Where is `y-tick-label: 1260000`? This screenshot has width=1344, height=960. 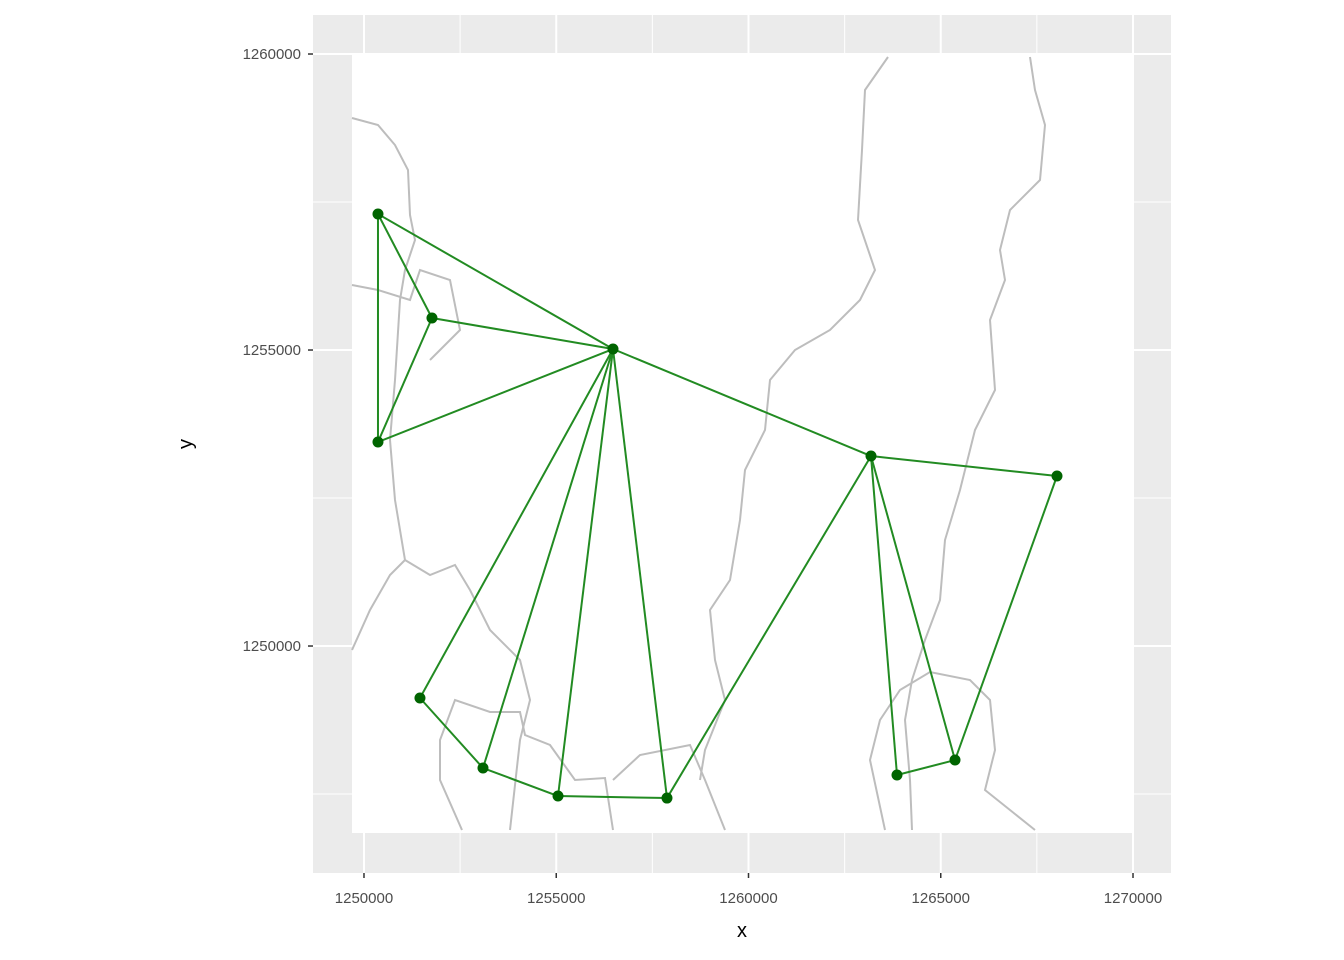 y-tick-label: 1260000 is located at coordinates (272, 54).